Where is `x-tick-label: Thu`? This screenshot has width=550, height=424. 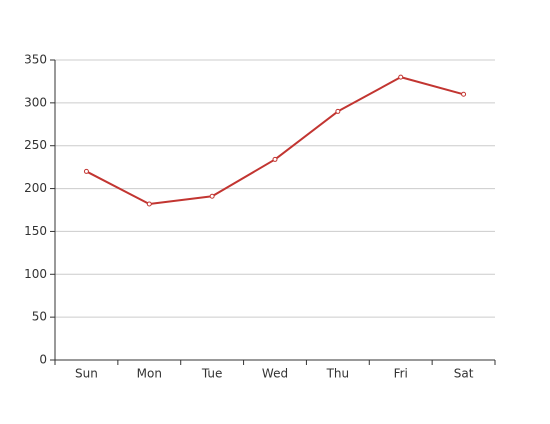
x-tick-label: Thu is located at coordinates (338, 374).